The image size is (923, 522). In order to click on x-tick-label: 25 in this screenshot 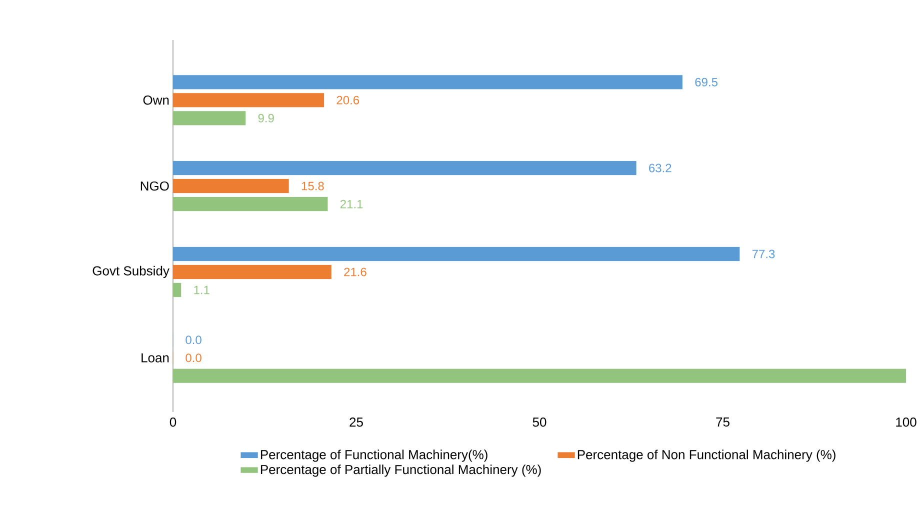, I will do `click(356, 422)`.